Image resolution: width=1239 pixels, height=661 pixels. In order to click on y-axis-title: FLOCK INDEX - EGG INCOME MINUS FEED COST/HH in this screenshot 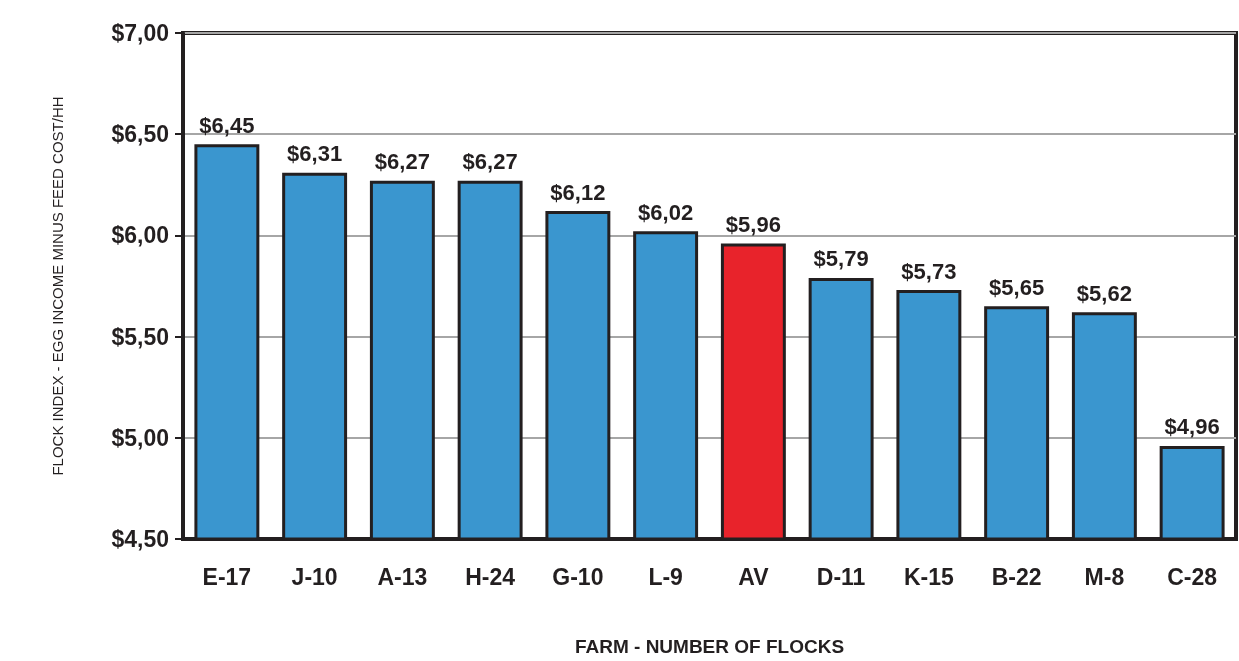, I will do `click(57, 286)`.